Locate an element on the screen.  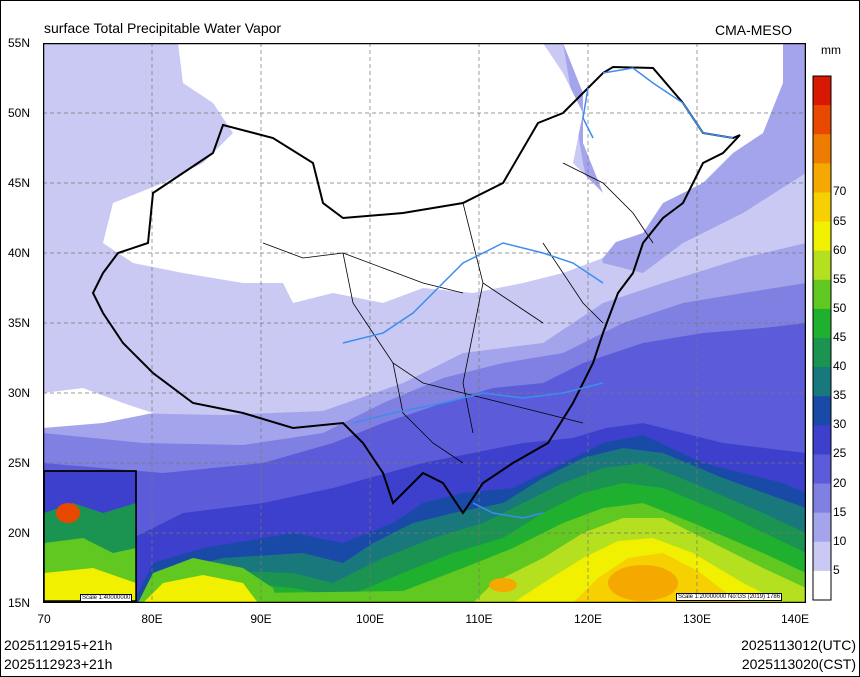
field-70-plus is located at coordinates (643, 583).